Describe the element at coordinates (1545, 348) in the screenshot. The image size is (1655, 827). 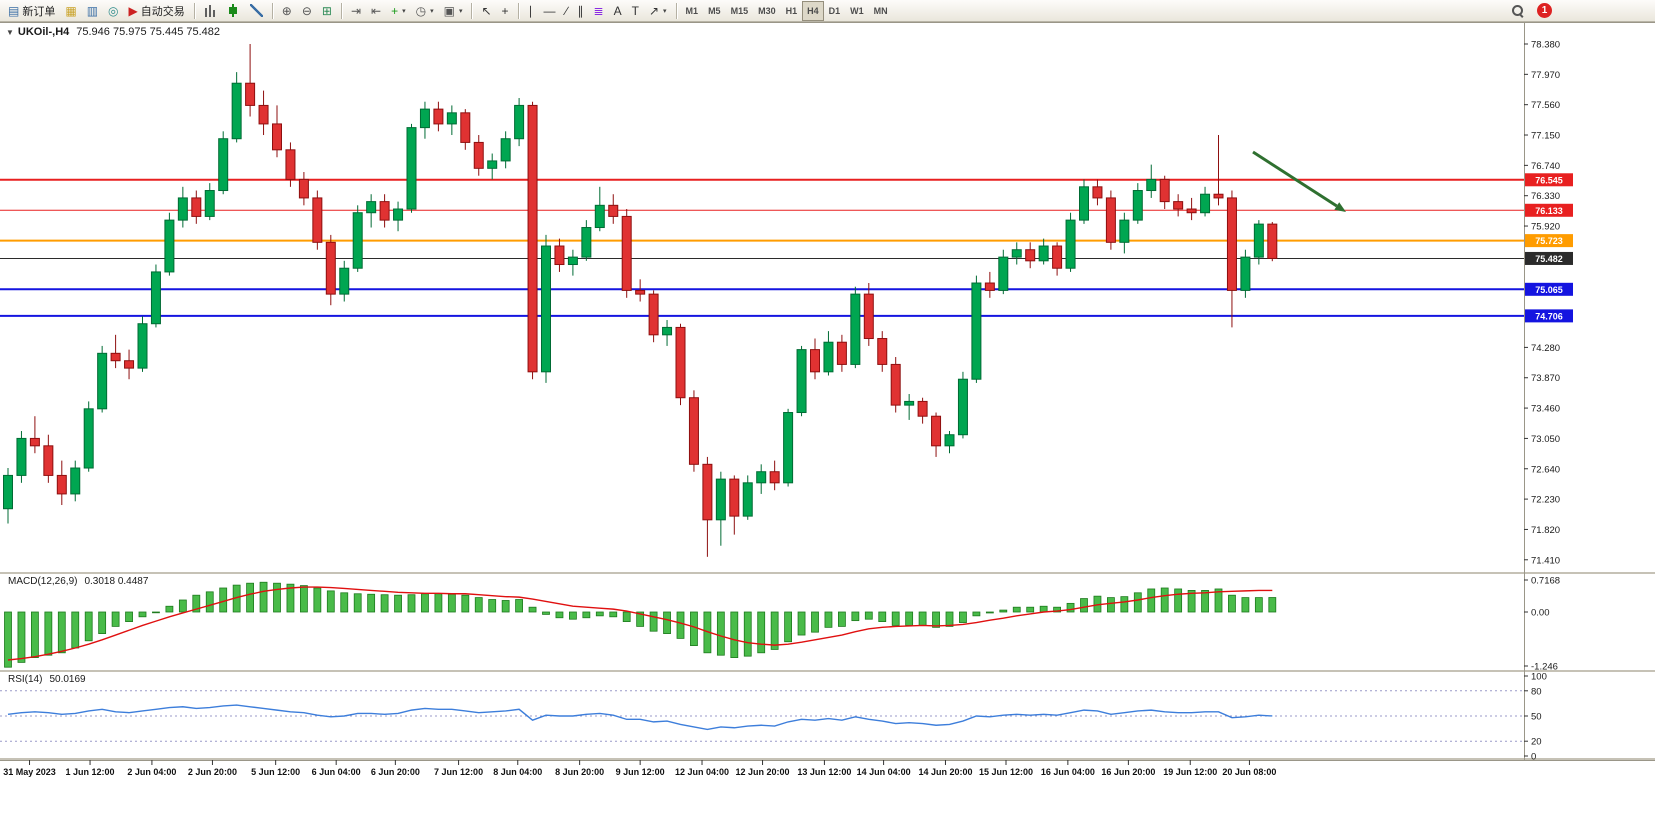
I see `svg-text: 74.280` at that location.